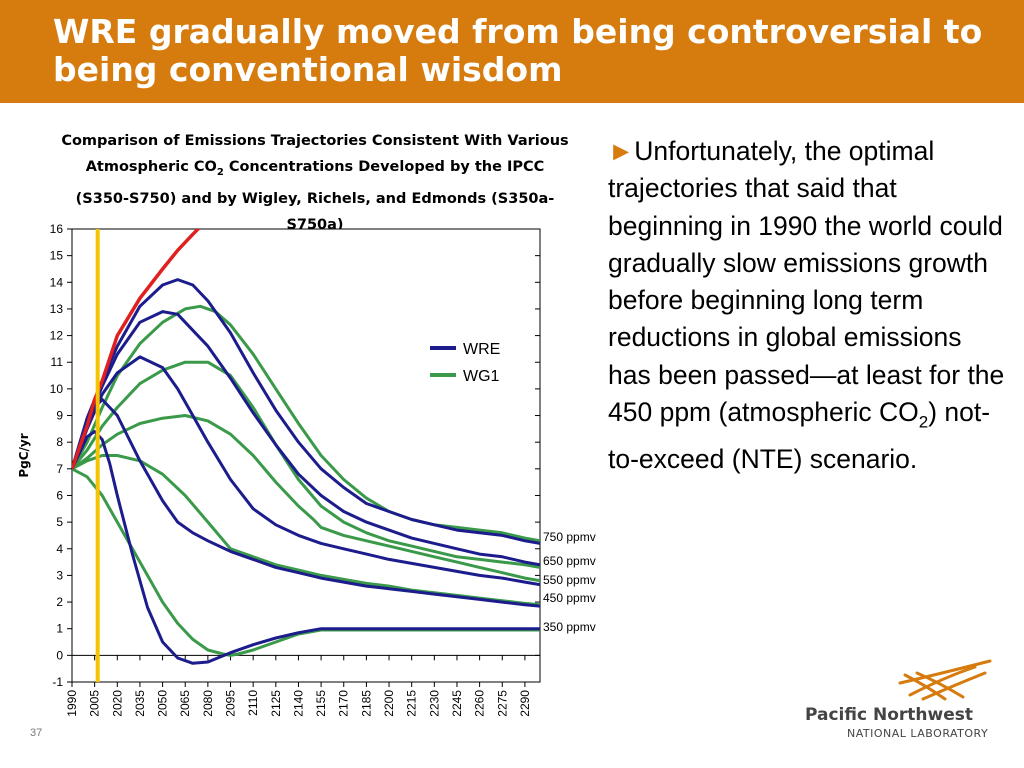 Image resolution: width=1024 pixels, height=768 pixels. What do you see at coordinates (569, 561) in the screenshot?
I see `line-label: 650 ppmv` at bounding box center [569, 561].